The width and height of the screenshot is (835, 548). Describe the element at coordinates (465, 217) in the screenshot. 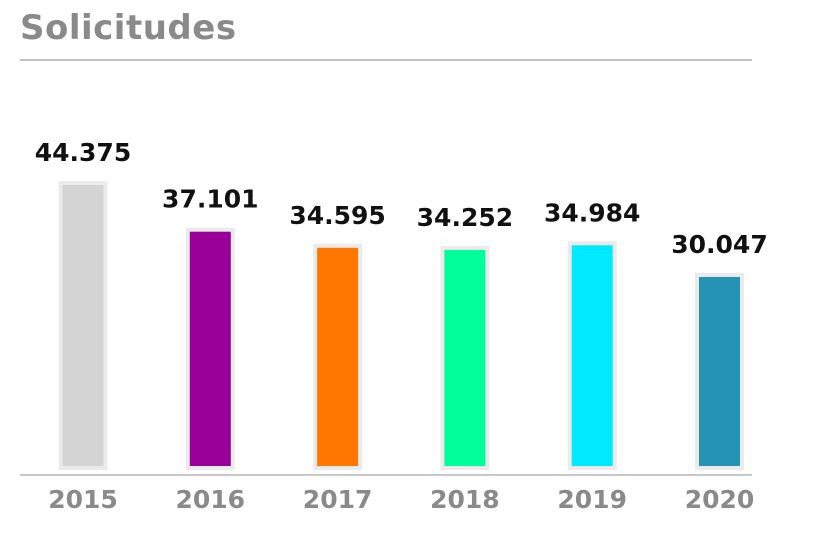

I see `value-label-2018: 34.252` at that location.